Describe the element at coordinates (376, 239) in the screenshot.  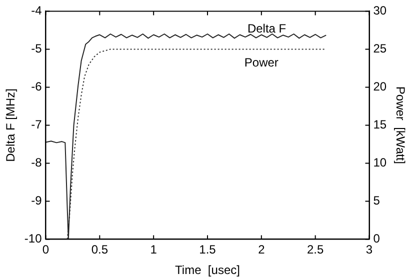
I see `y2-tick-label: 0` at that location.